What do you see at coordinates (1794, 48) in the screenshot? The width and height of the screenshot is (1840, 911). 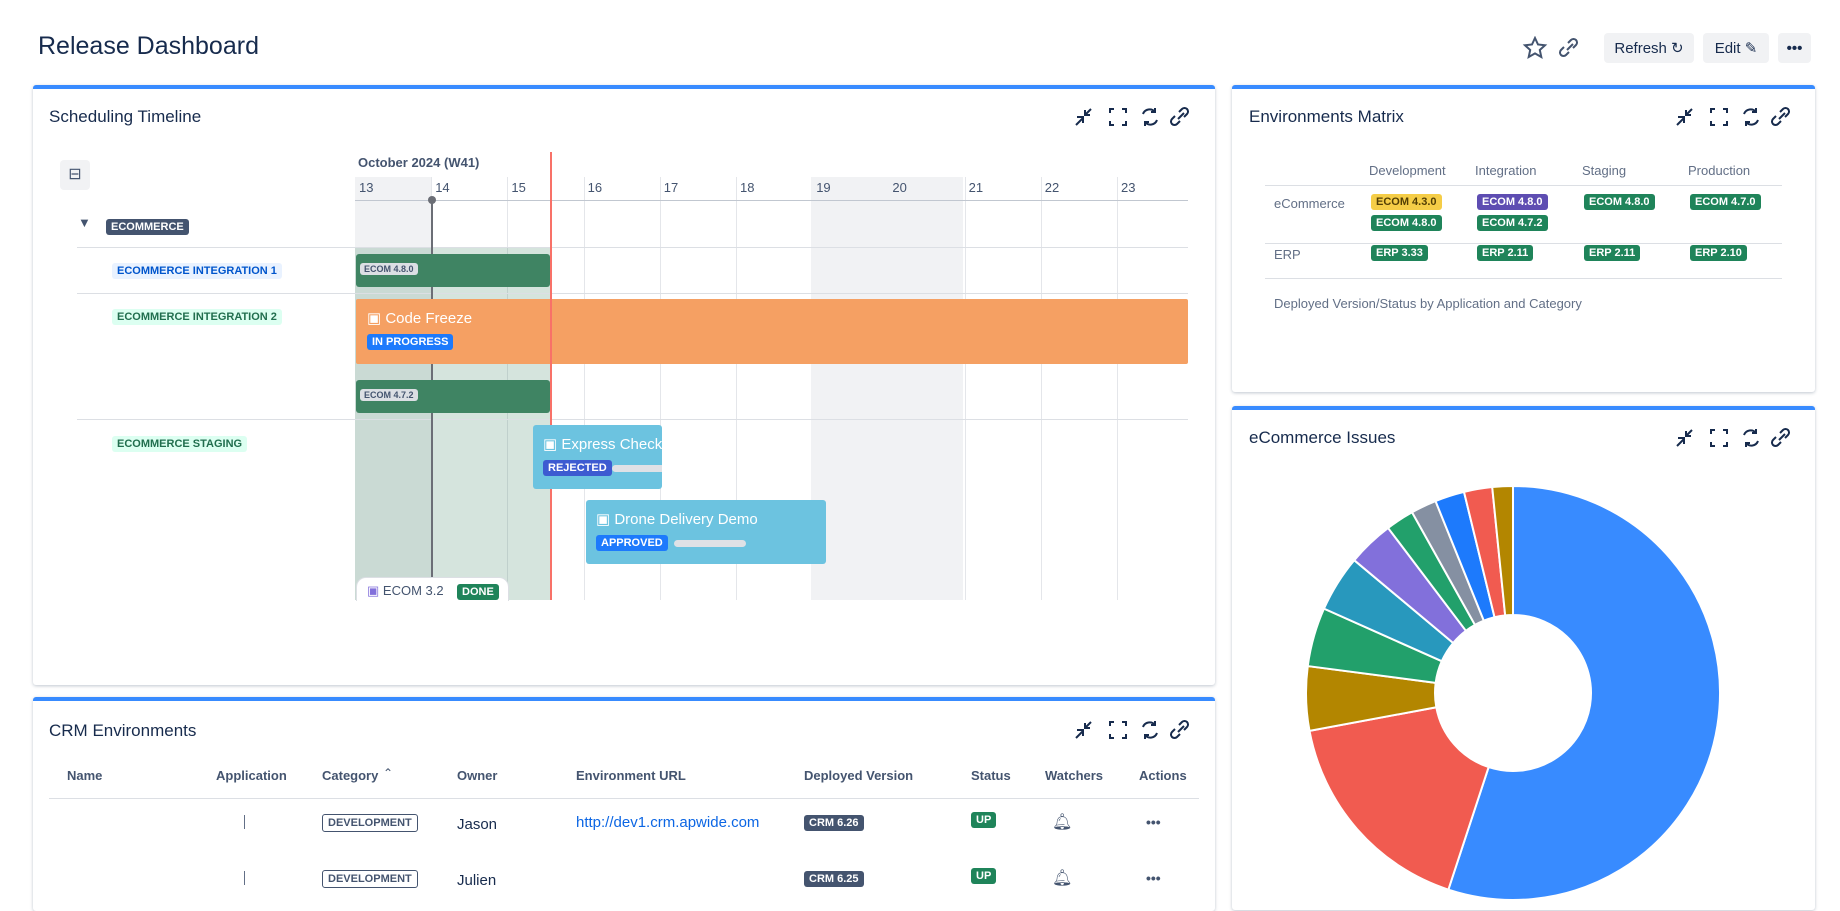 I see `more-button: •••` at bounding box center [1794, 48].